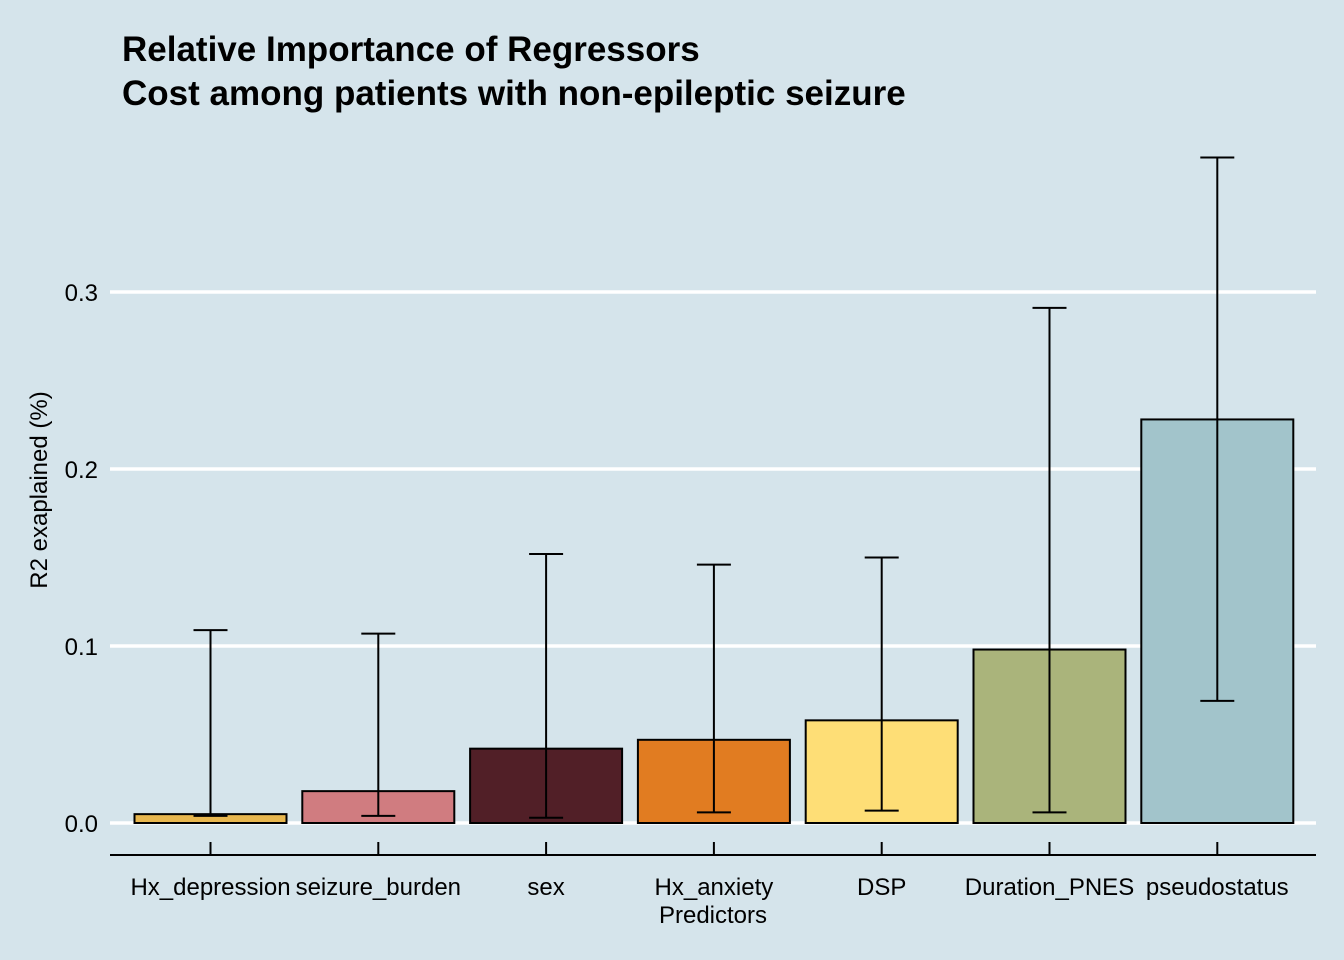 This screenshot has height=960, width=1344. What do you see at coordinates (1217, 887) in the screenshot?
I see `x-tick-label: pseudostatus` at bounding box center [1217, 887].